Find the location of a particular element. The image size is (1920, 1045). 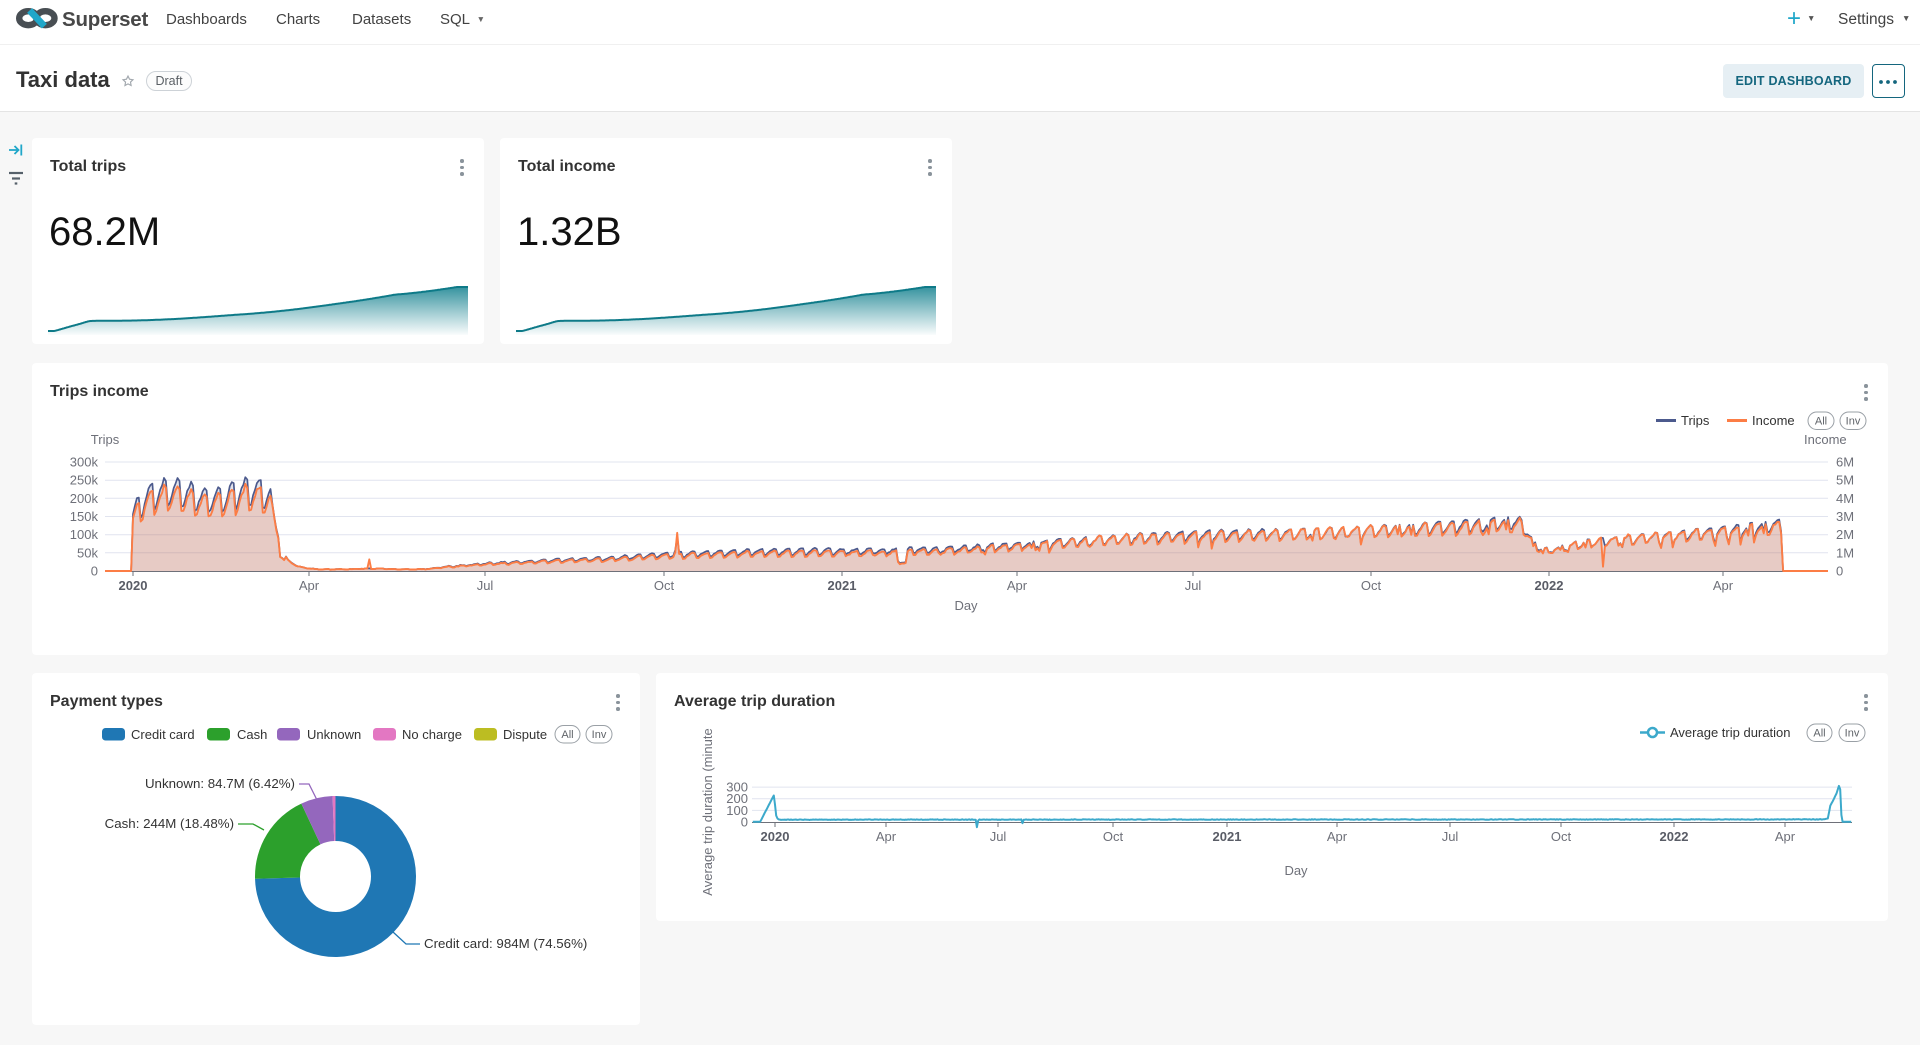

svg-text: 6M is located at coordinates (1845, 462).